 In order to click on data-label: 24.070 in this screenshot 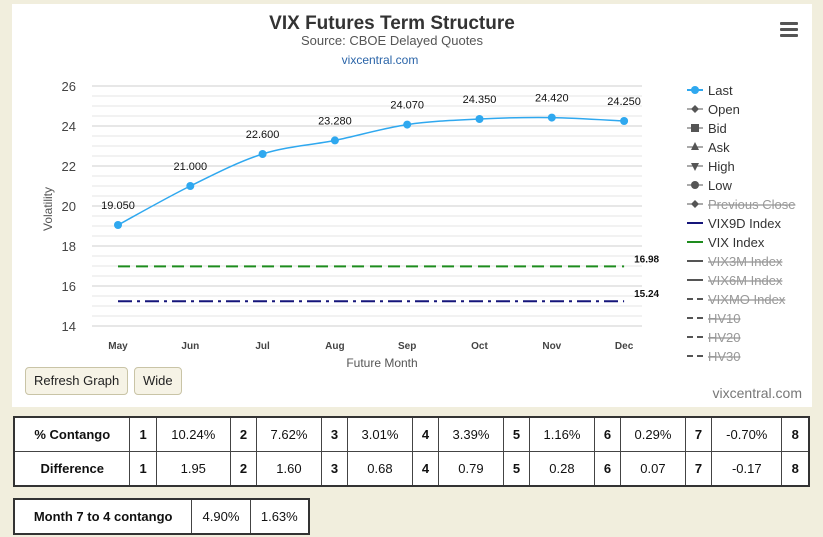, I will do `click(407, 106)`.